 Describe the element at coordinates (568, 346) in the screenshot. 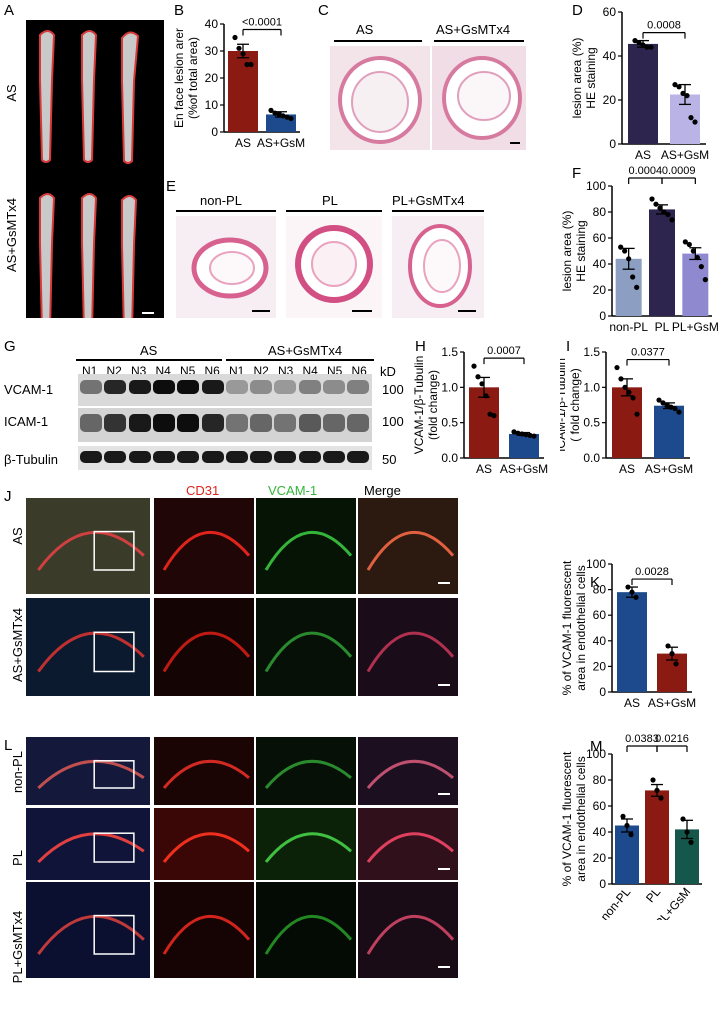

I see `panel-label-i: I` at that location.